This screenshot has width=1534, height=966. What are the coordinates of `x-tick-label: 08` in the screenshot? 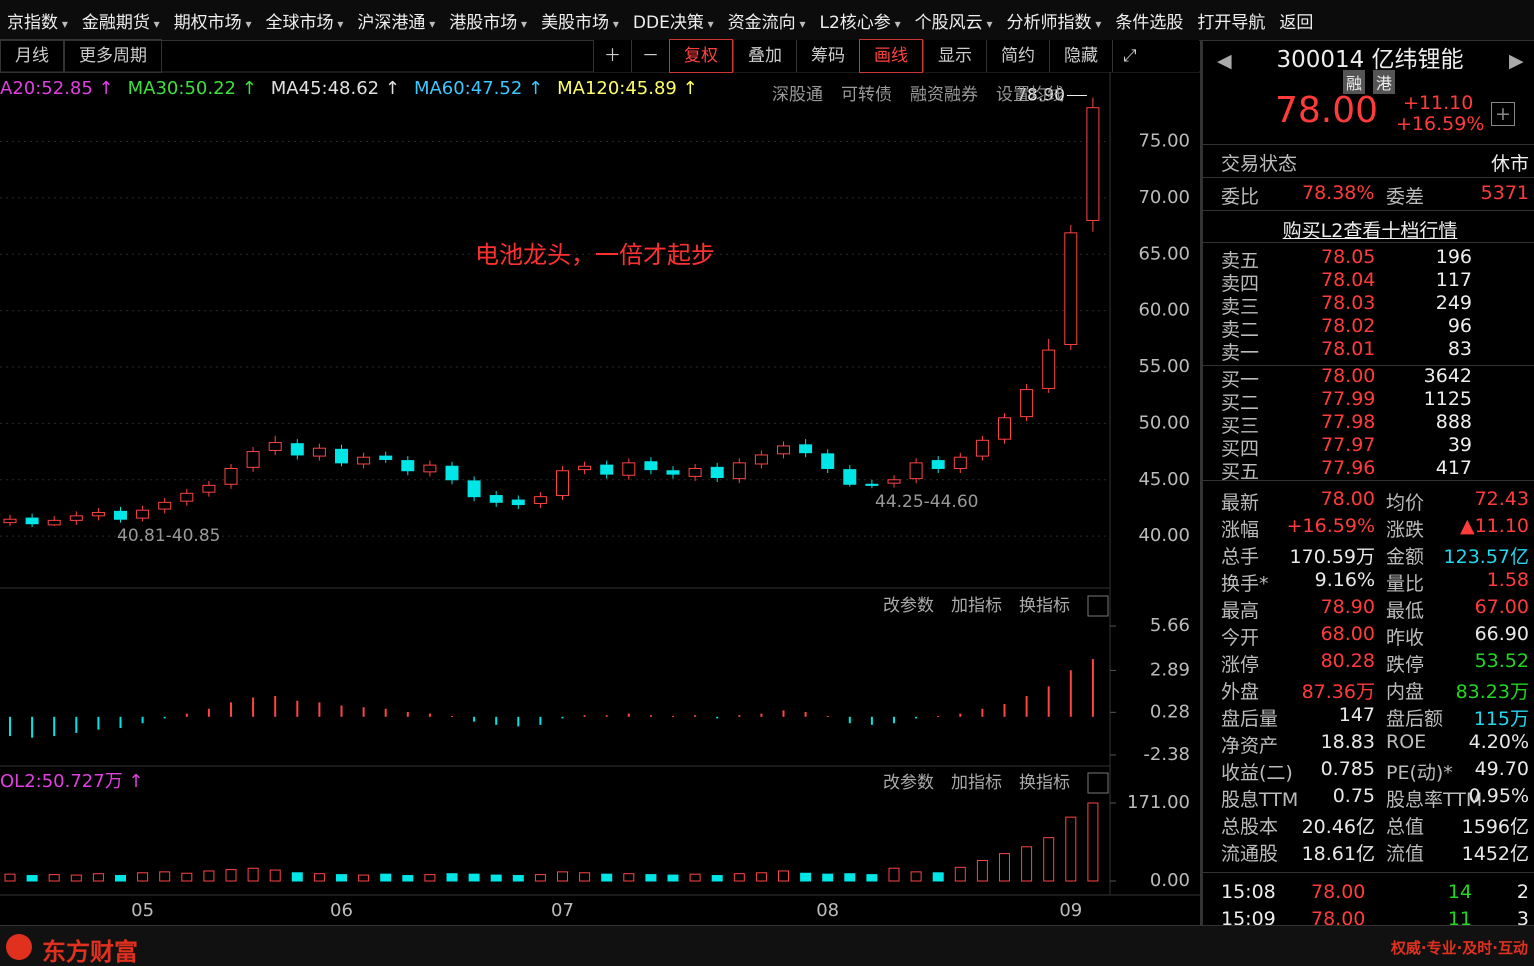 It's located at (827, 910).